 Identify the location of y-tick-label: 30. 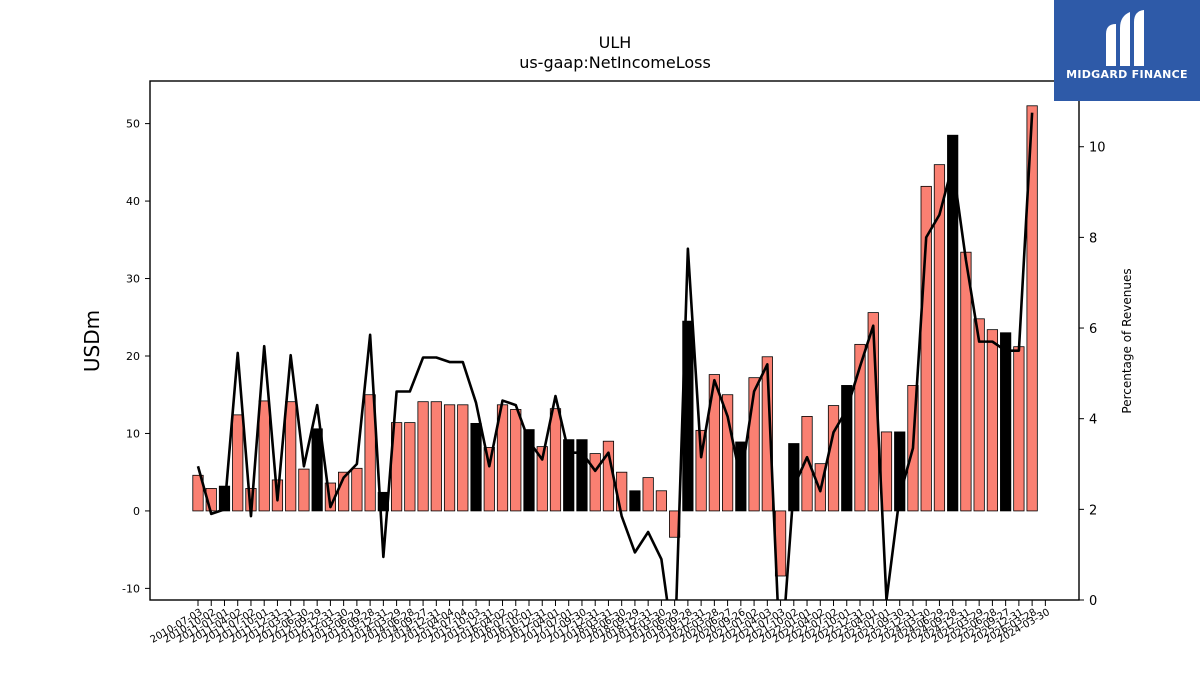
(133, 279).